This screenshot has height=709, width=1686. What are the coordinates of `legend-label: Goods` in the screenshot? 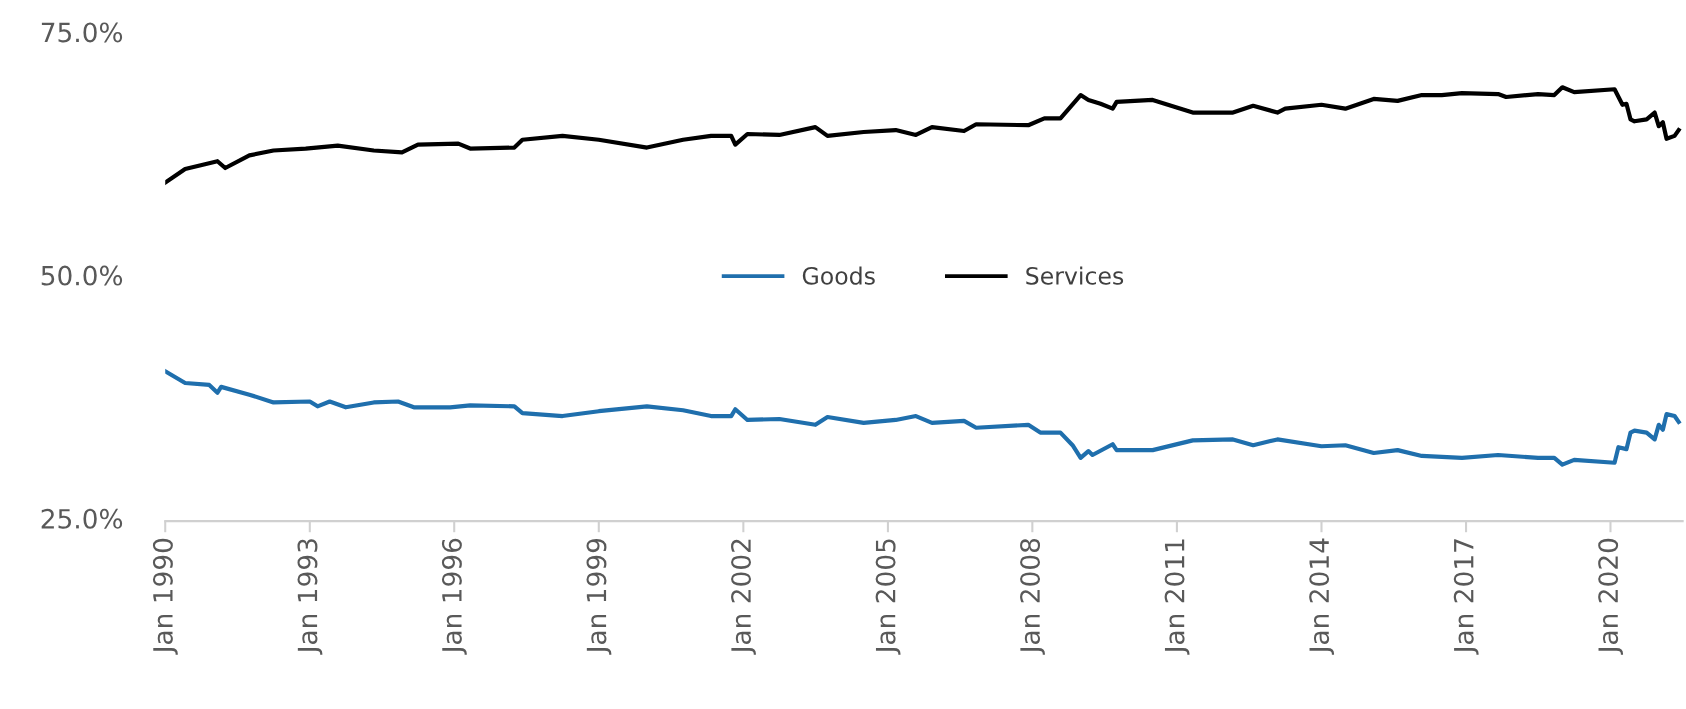 It's located at (838, 275).